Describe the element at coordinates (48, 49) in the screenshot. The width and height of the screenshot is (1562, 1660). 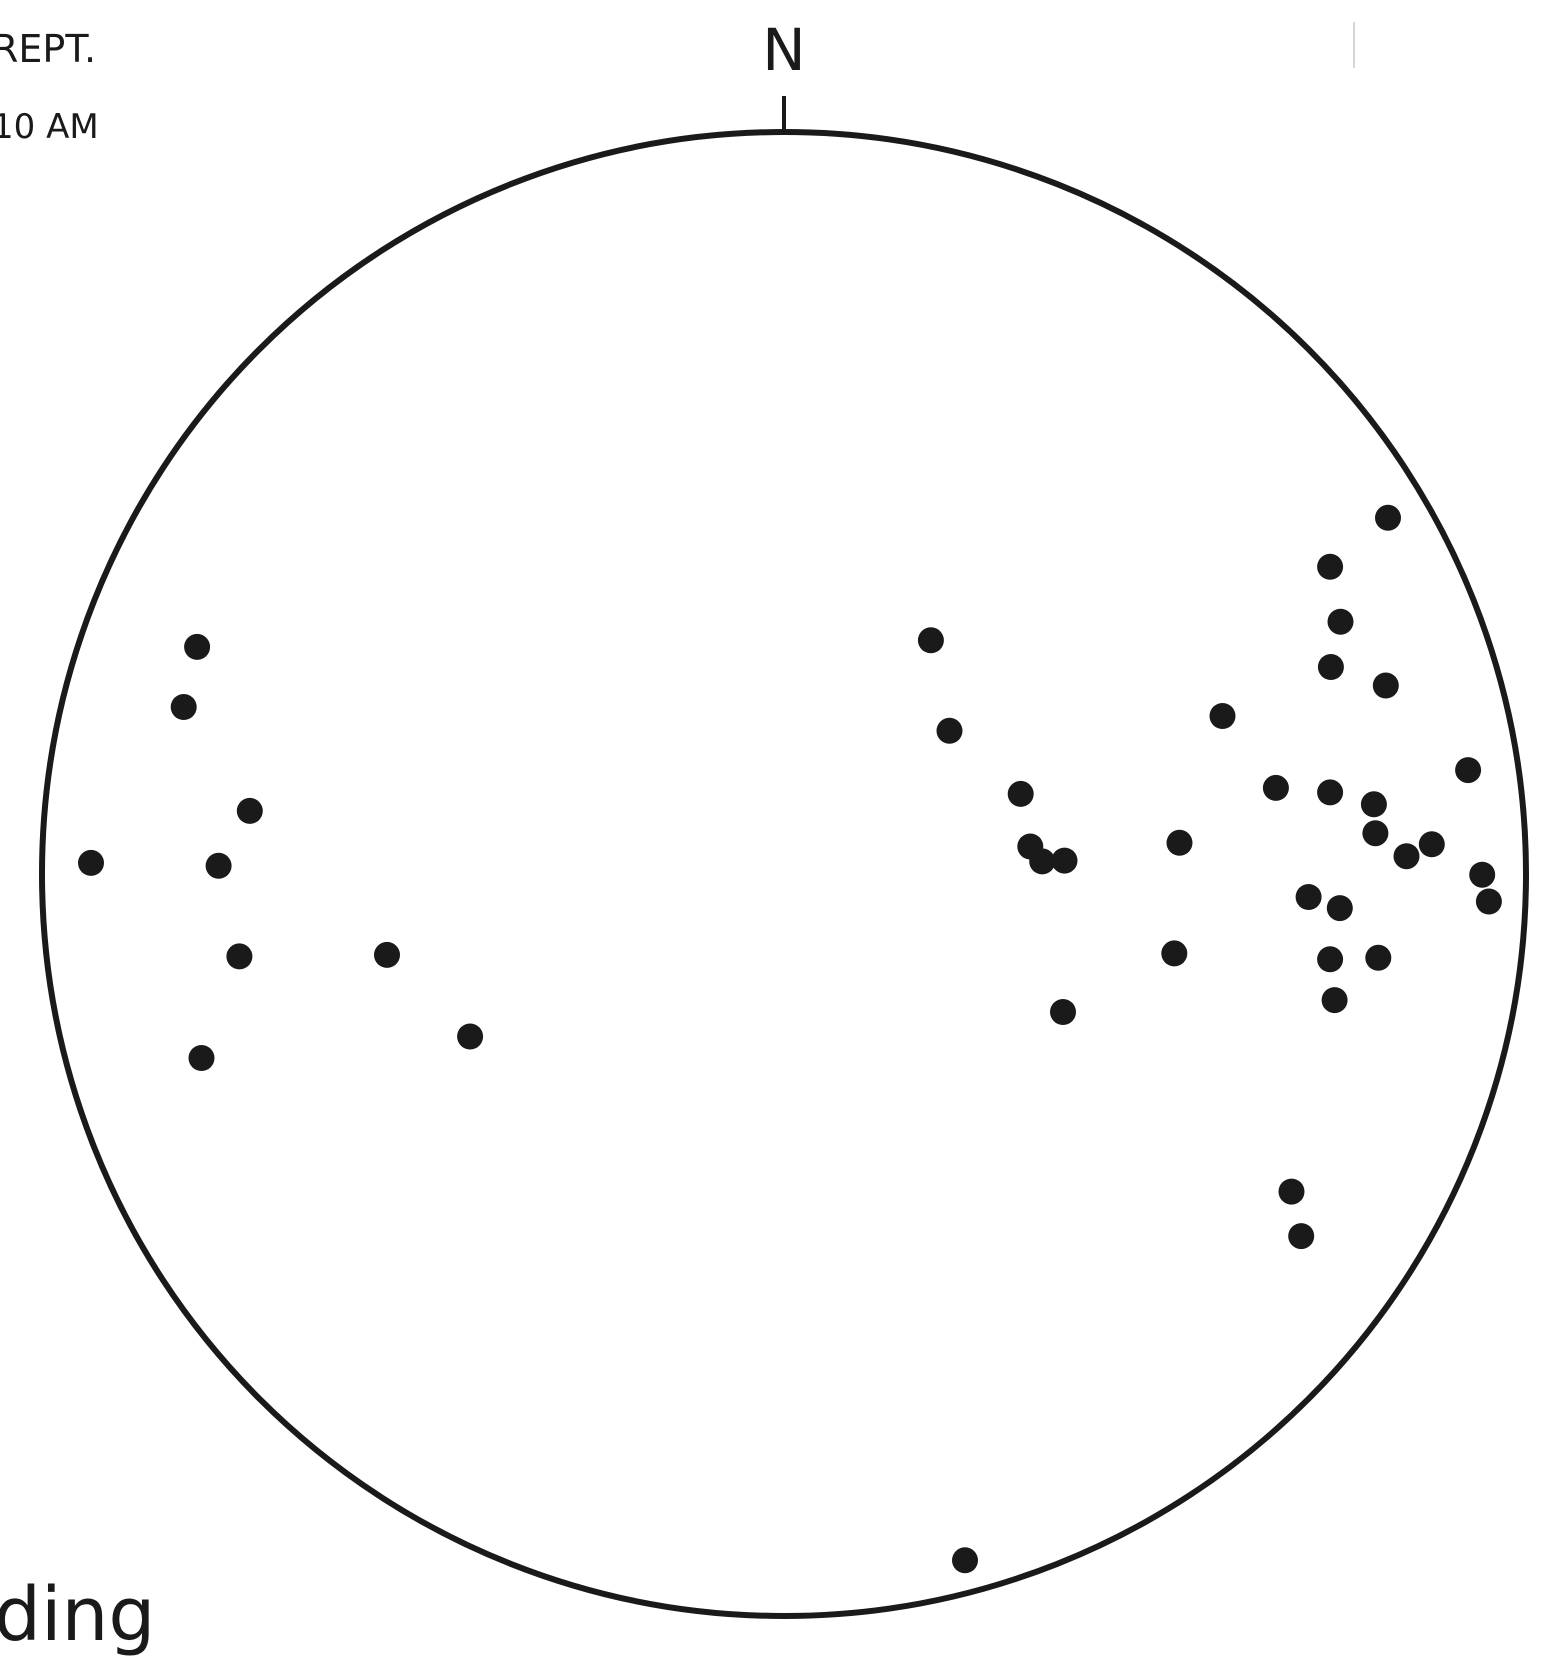
I see `header-line-1: REPT.` at that location.